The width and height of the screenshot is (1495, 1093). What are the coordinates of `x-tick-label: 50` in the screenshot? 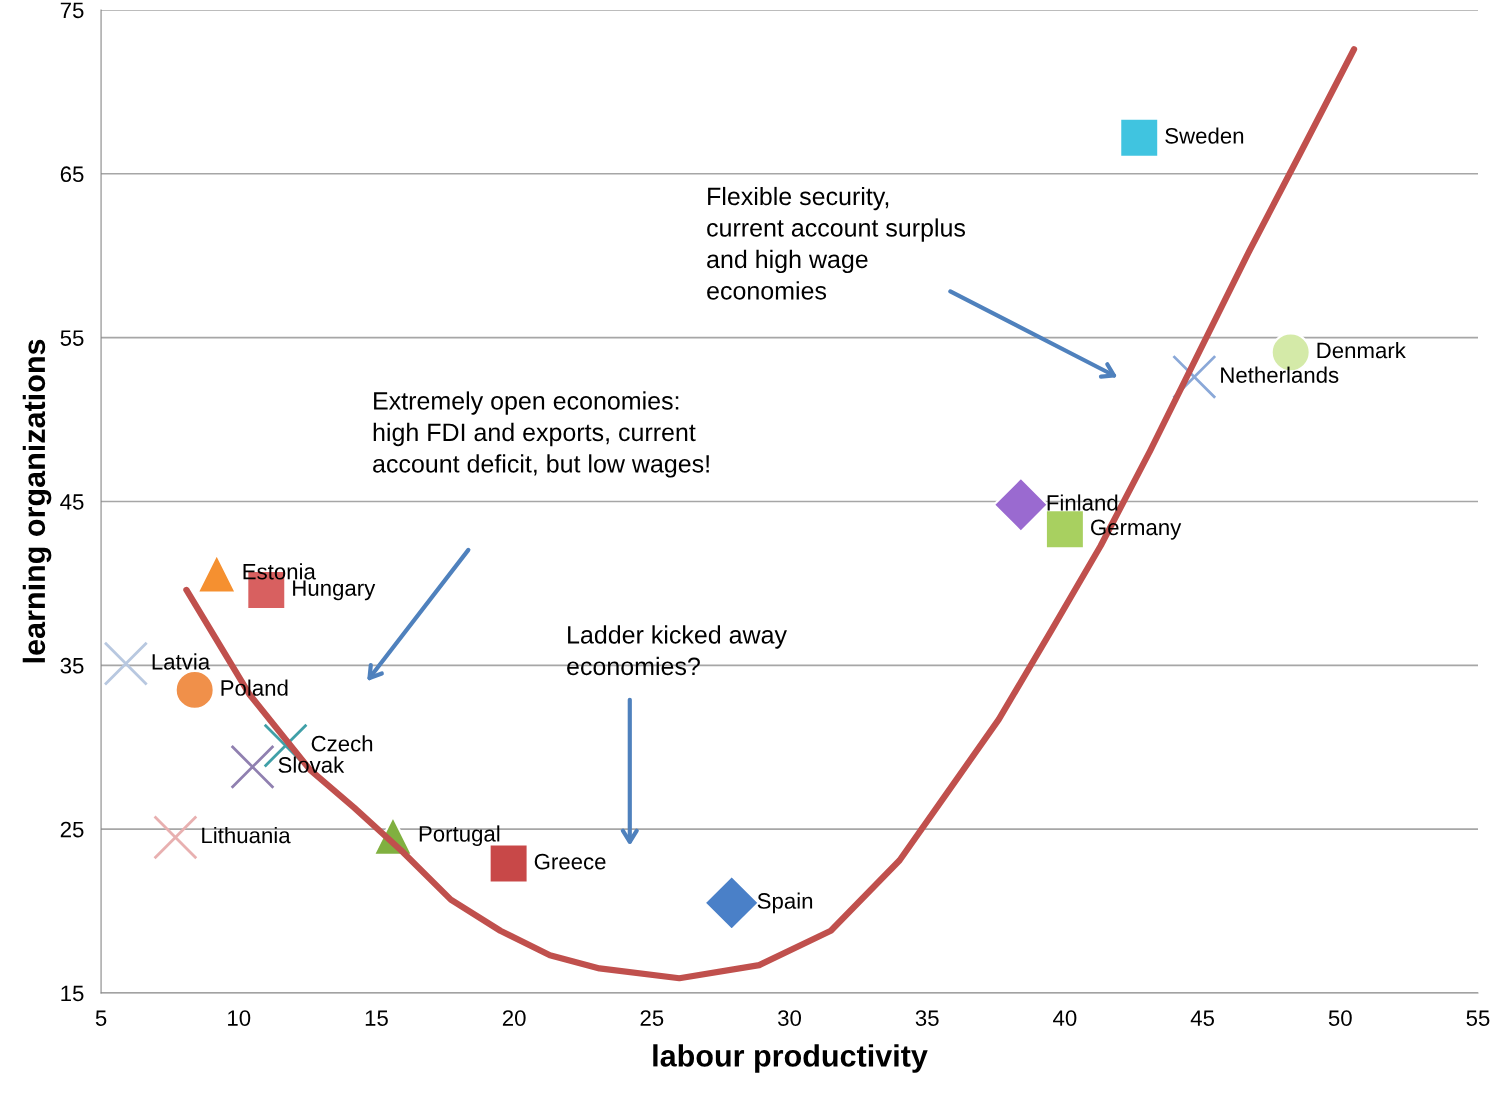 It's located at (1340, 1018).